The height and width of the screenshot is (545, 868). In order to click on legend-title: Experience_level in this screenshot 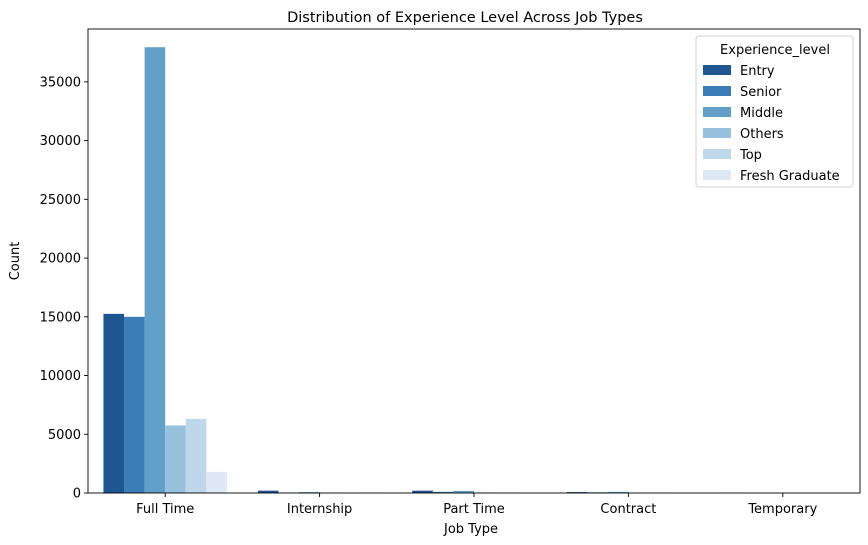, I will do `click(775, 50)`.